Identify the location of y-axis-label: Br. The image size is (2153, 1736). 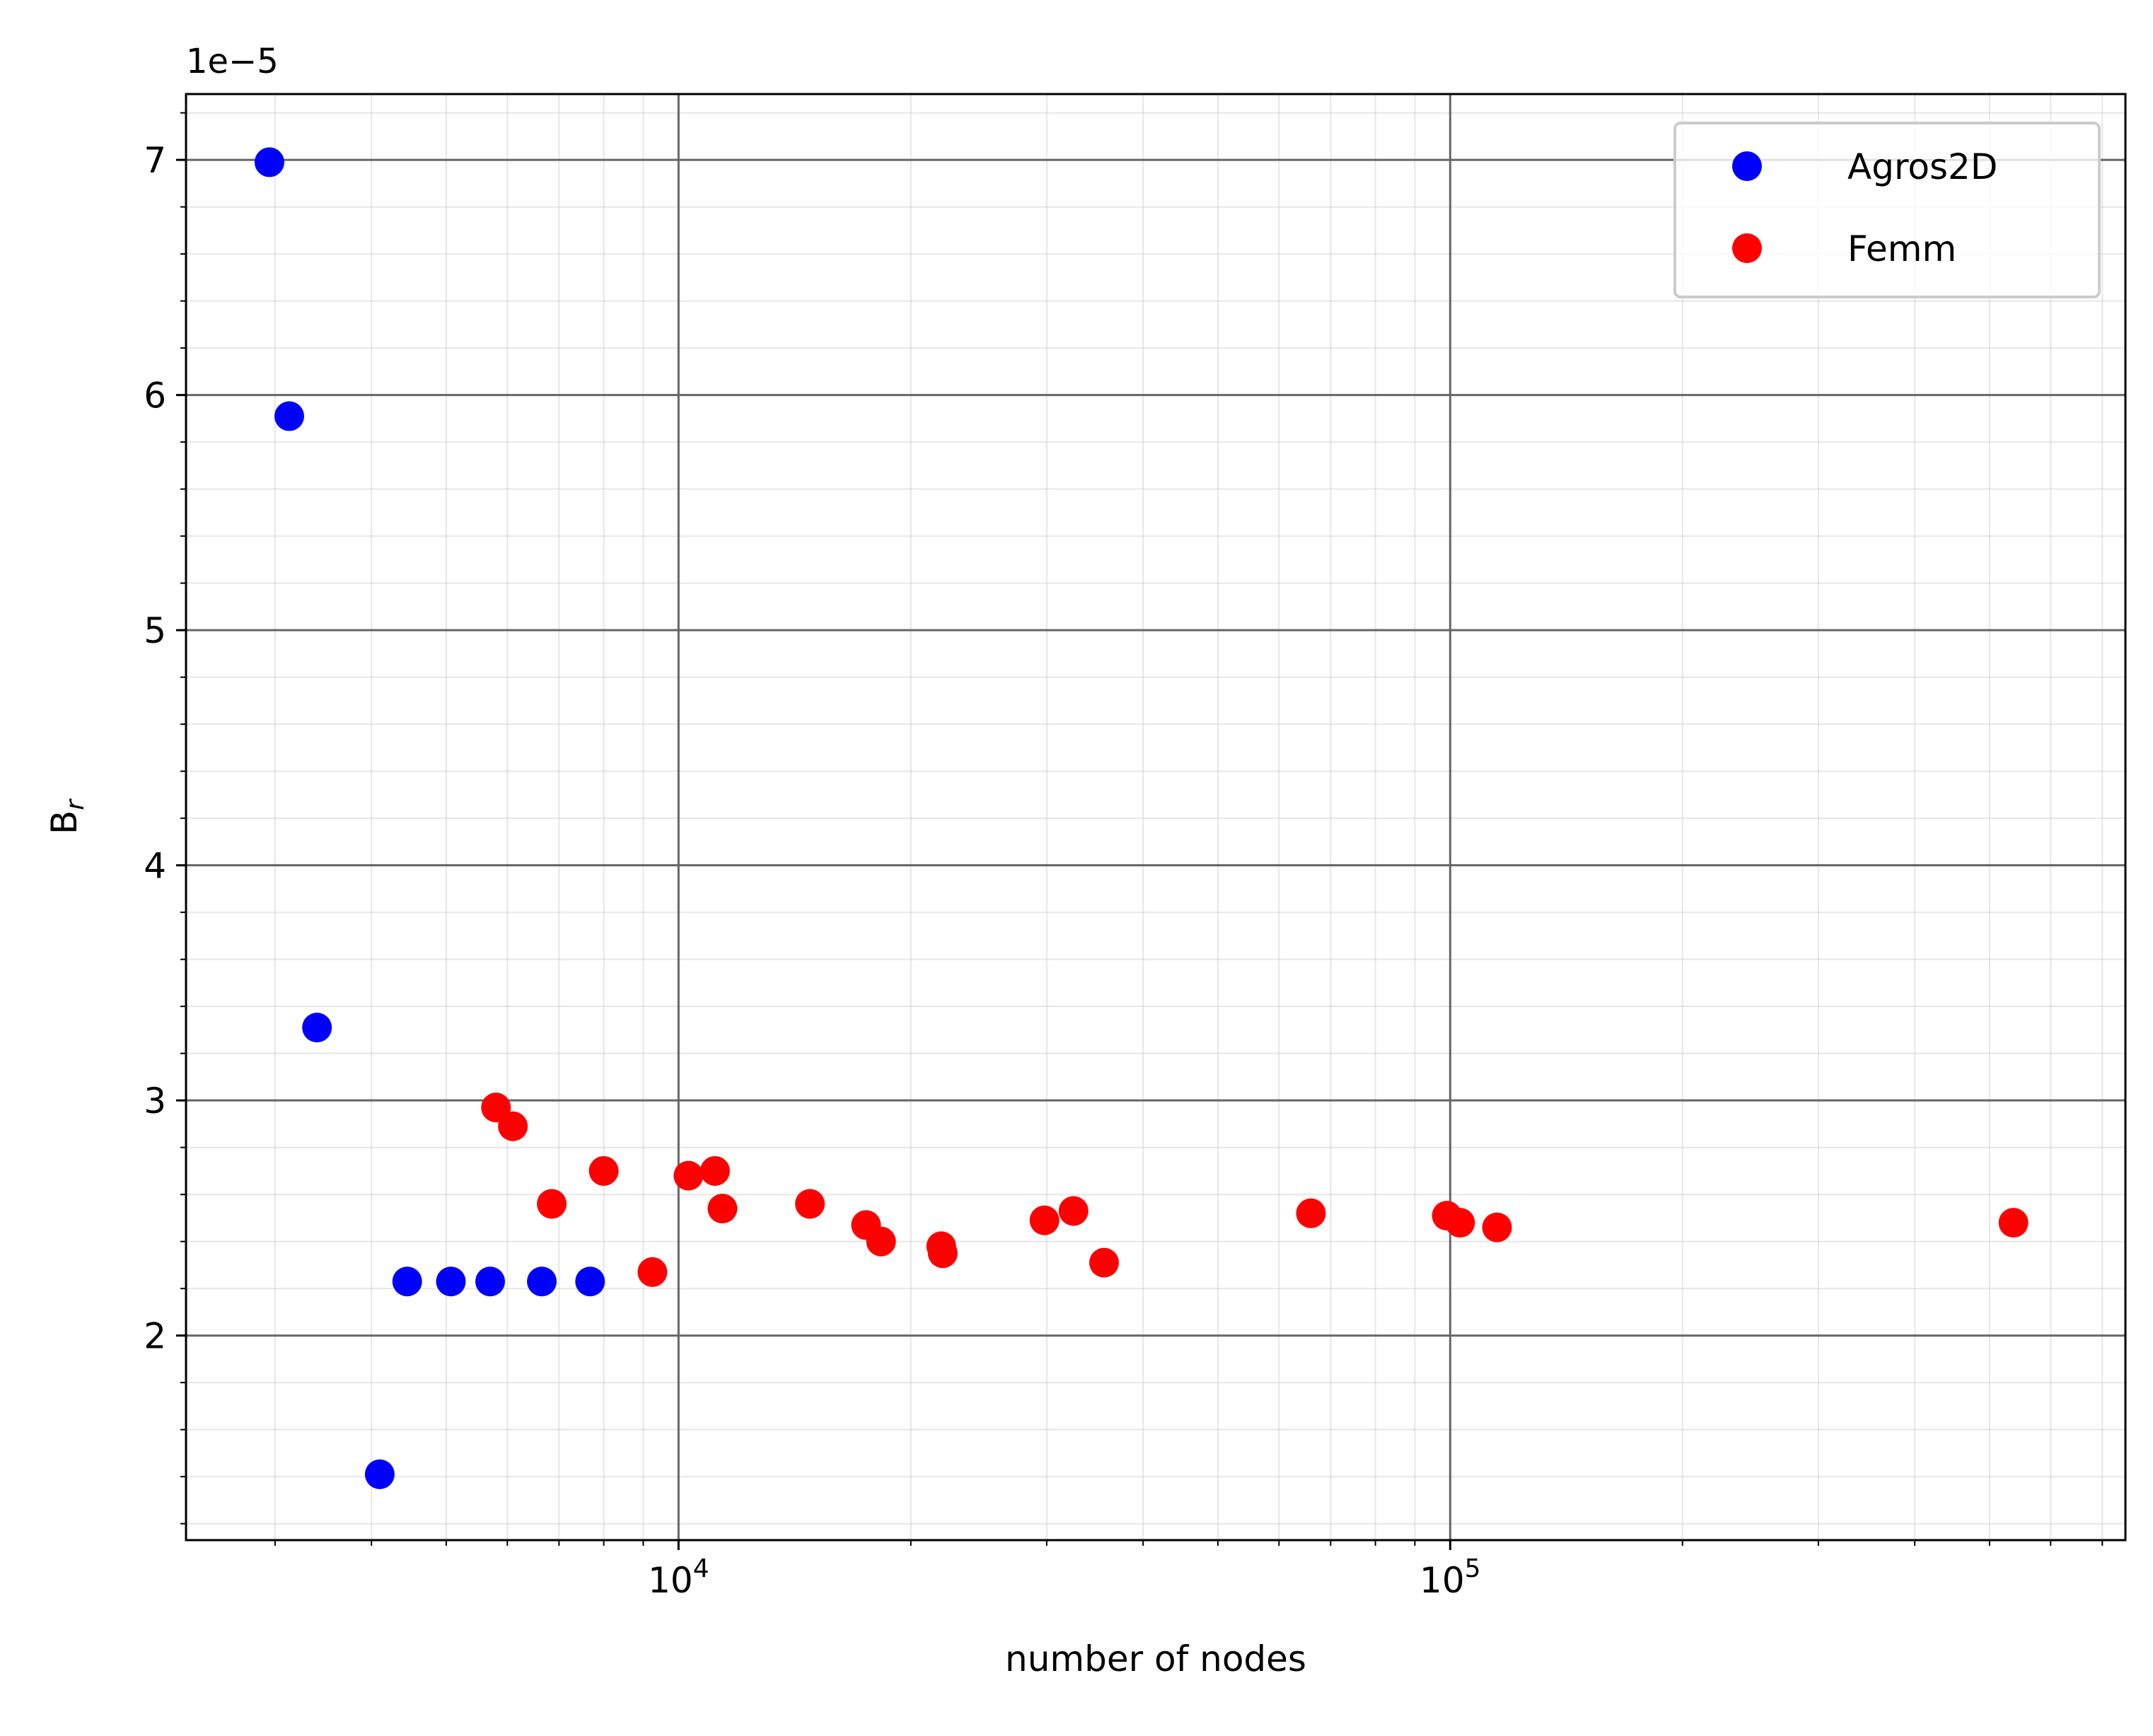
(67, 816).